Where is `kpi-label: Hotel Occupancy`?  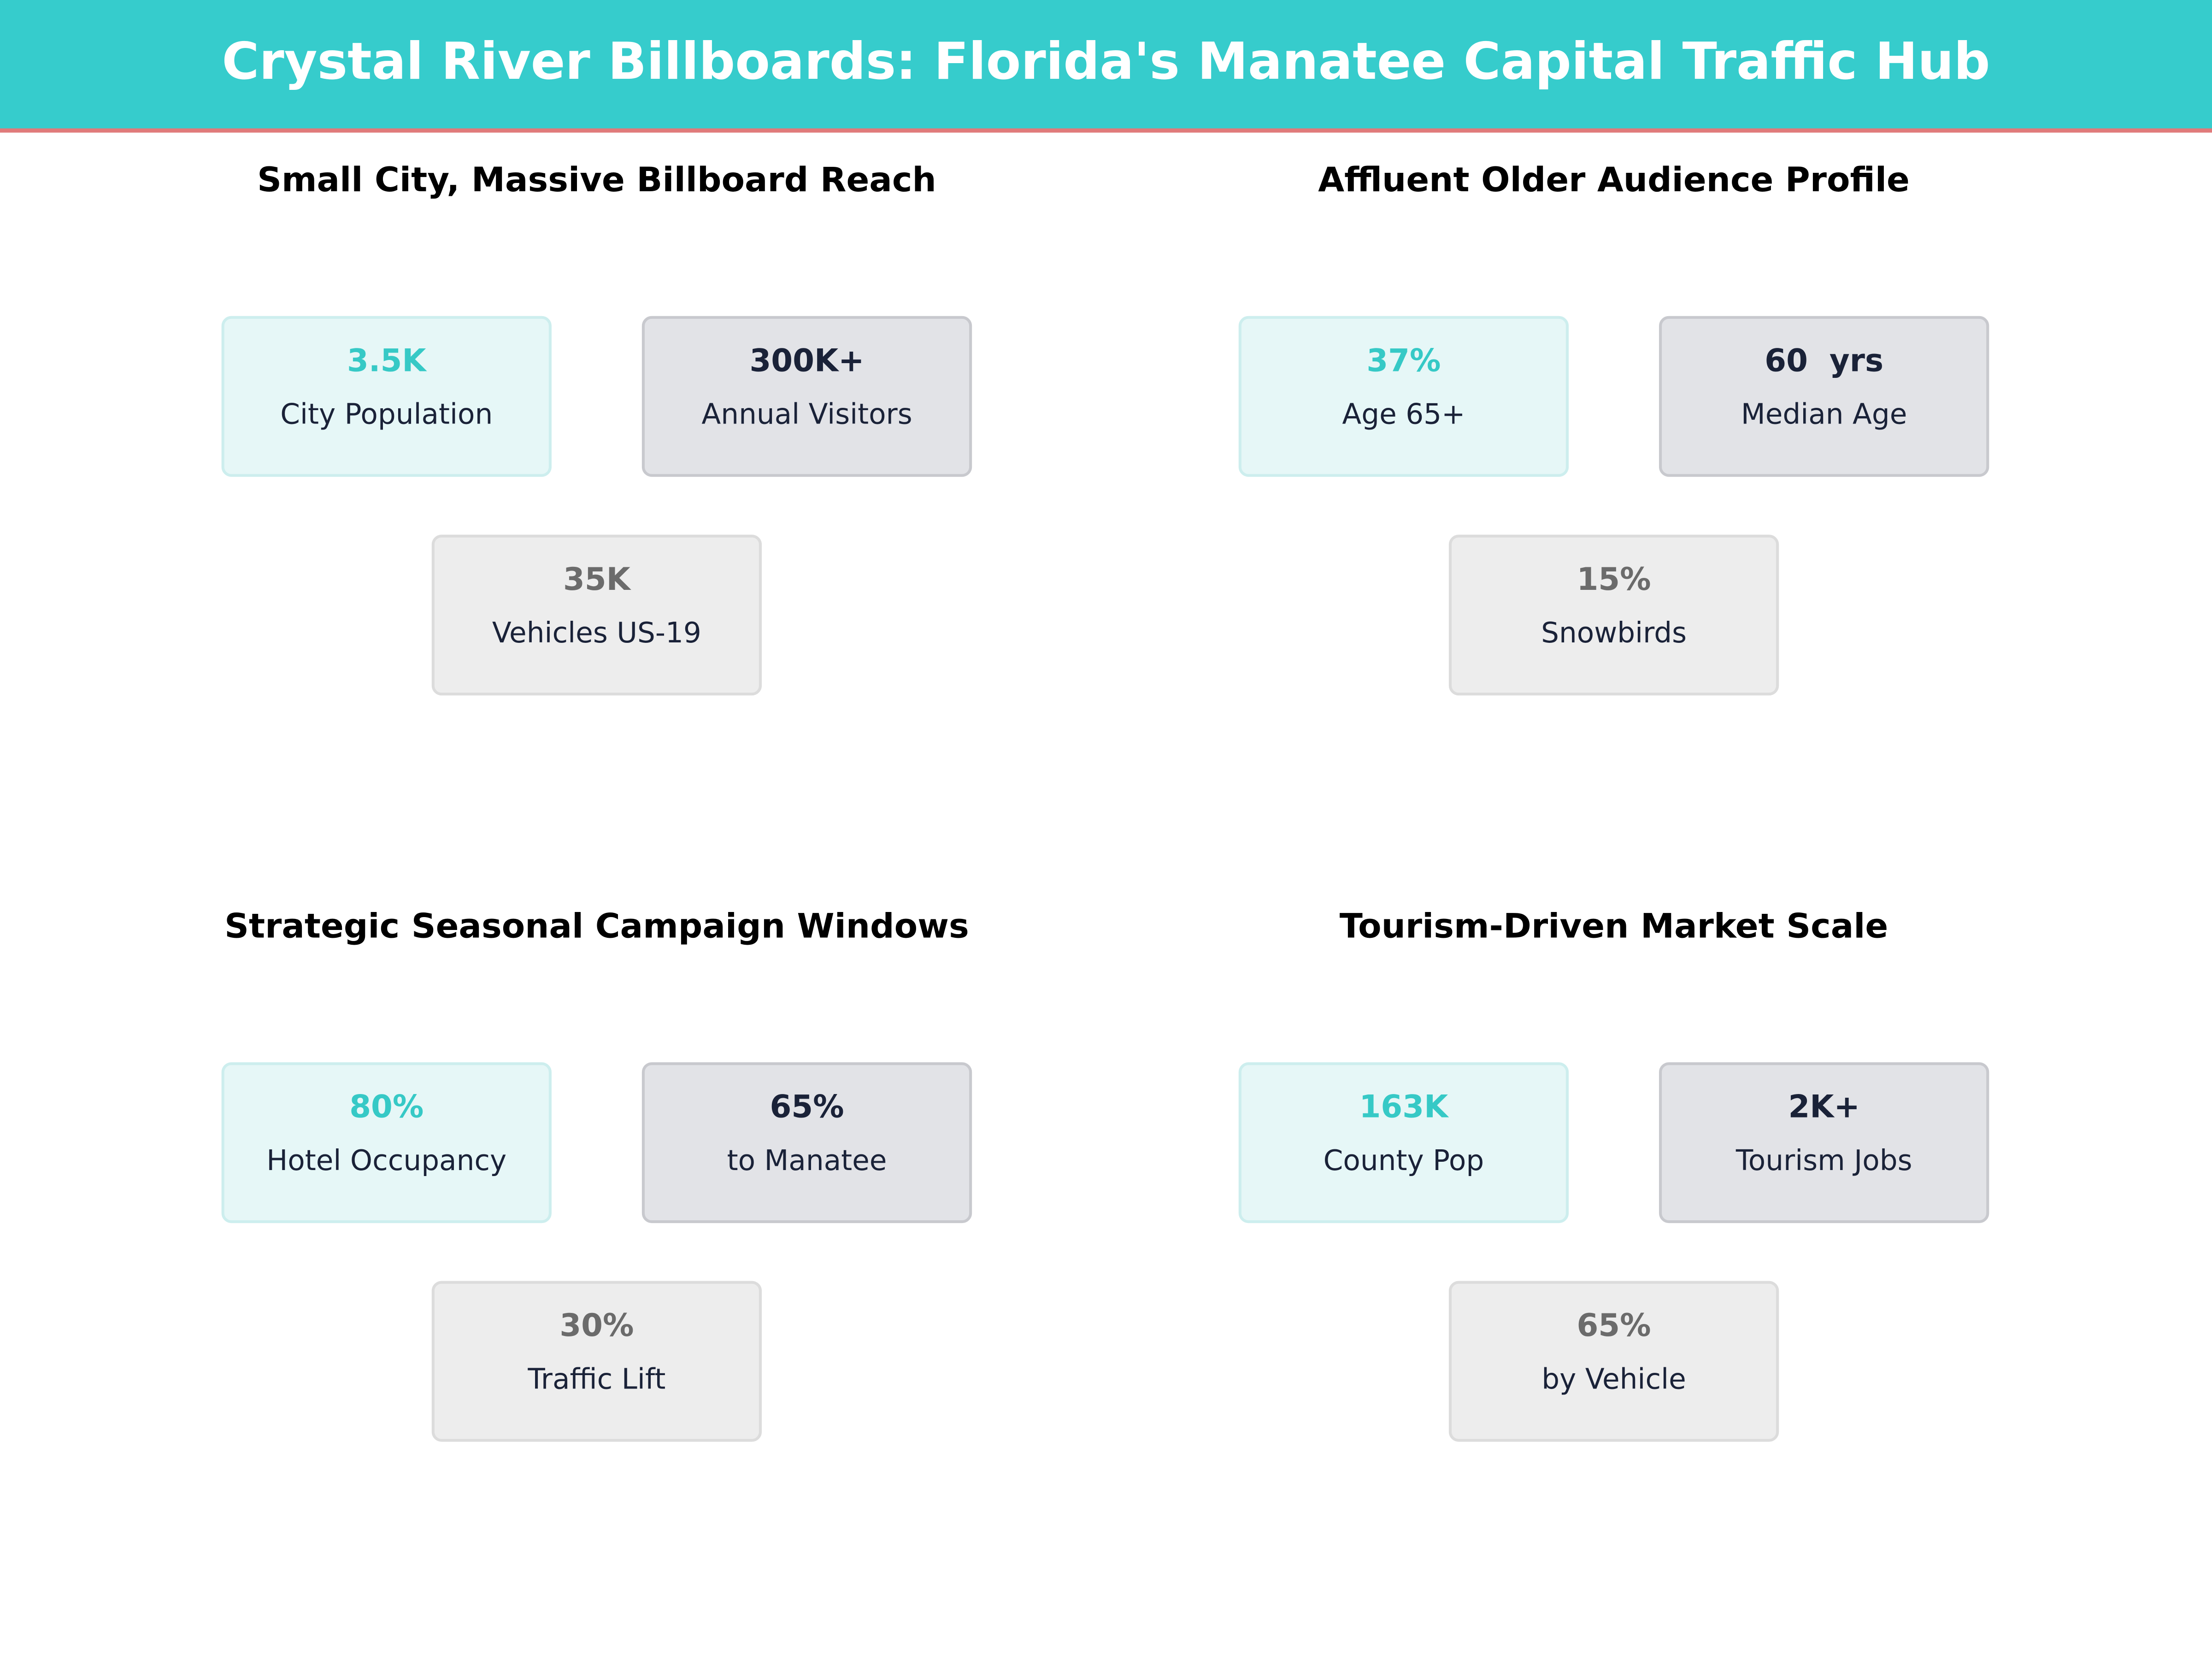 kpi-label: Hotel Occupancy is located at coordinates (386, 1160).